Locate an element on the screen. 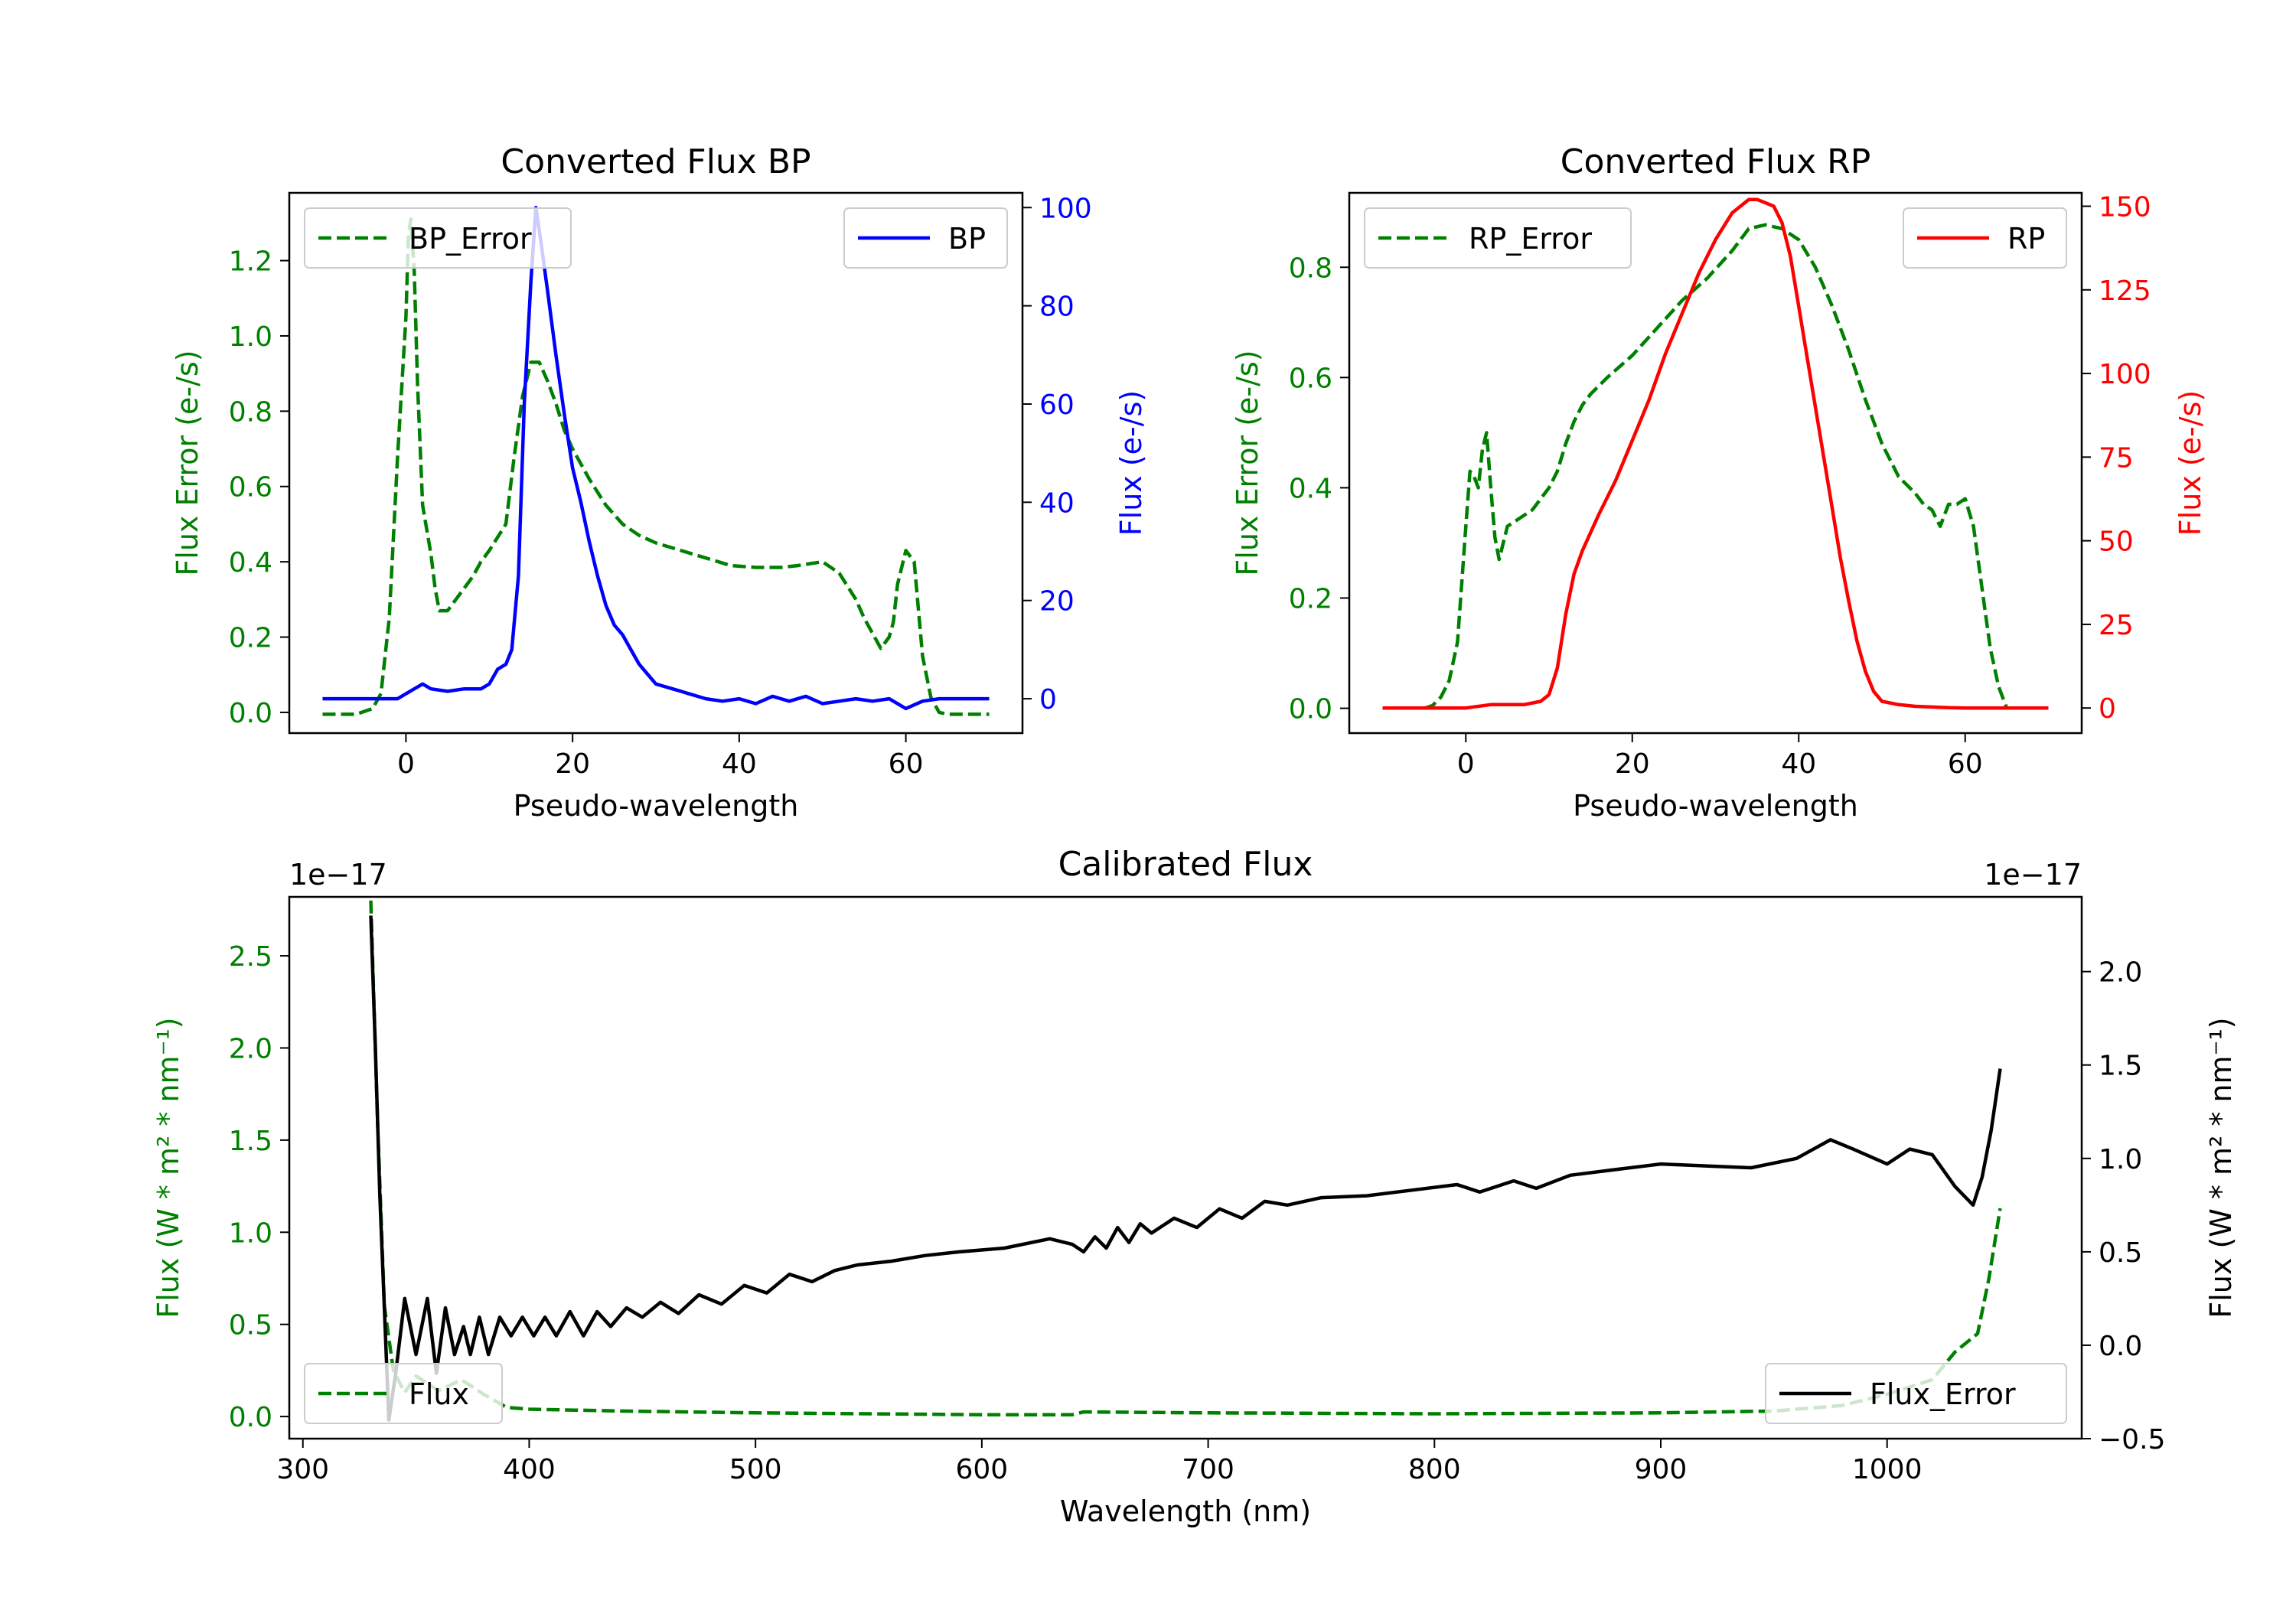 This screenshot has width=2296, height=1607. offset-label-right: 1e−17 is located at coordinates (2033, 875).